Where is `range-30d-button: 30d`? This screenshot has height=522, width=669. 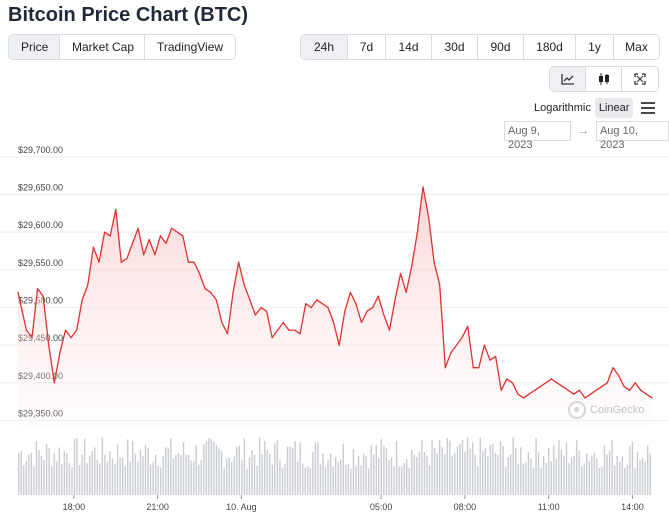 range-30d-button: 30d is located at coordinates (455, 47).